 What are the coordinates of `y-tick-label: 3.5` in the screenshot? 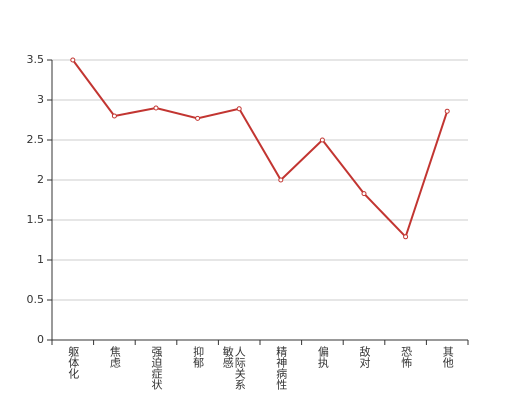 It's located at (36, 59).